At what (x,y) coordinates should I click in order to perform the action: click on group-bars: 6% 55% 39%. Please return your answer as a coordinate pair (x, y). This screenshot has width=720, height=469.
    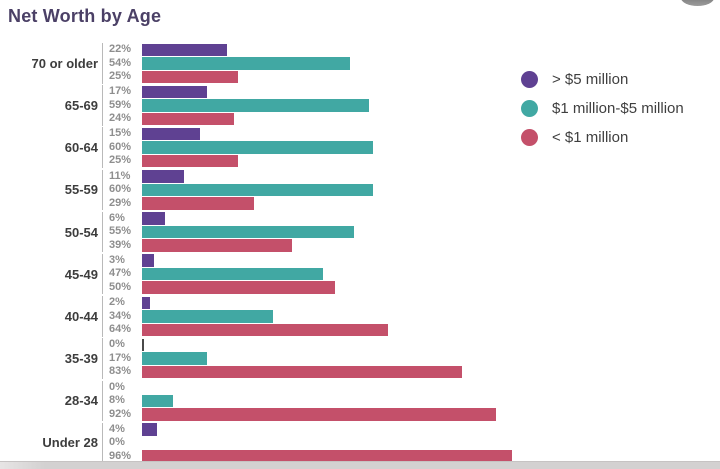
    Looking at the image, I should click on (228, 232).